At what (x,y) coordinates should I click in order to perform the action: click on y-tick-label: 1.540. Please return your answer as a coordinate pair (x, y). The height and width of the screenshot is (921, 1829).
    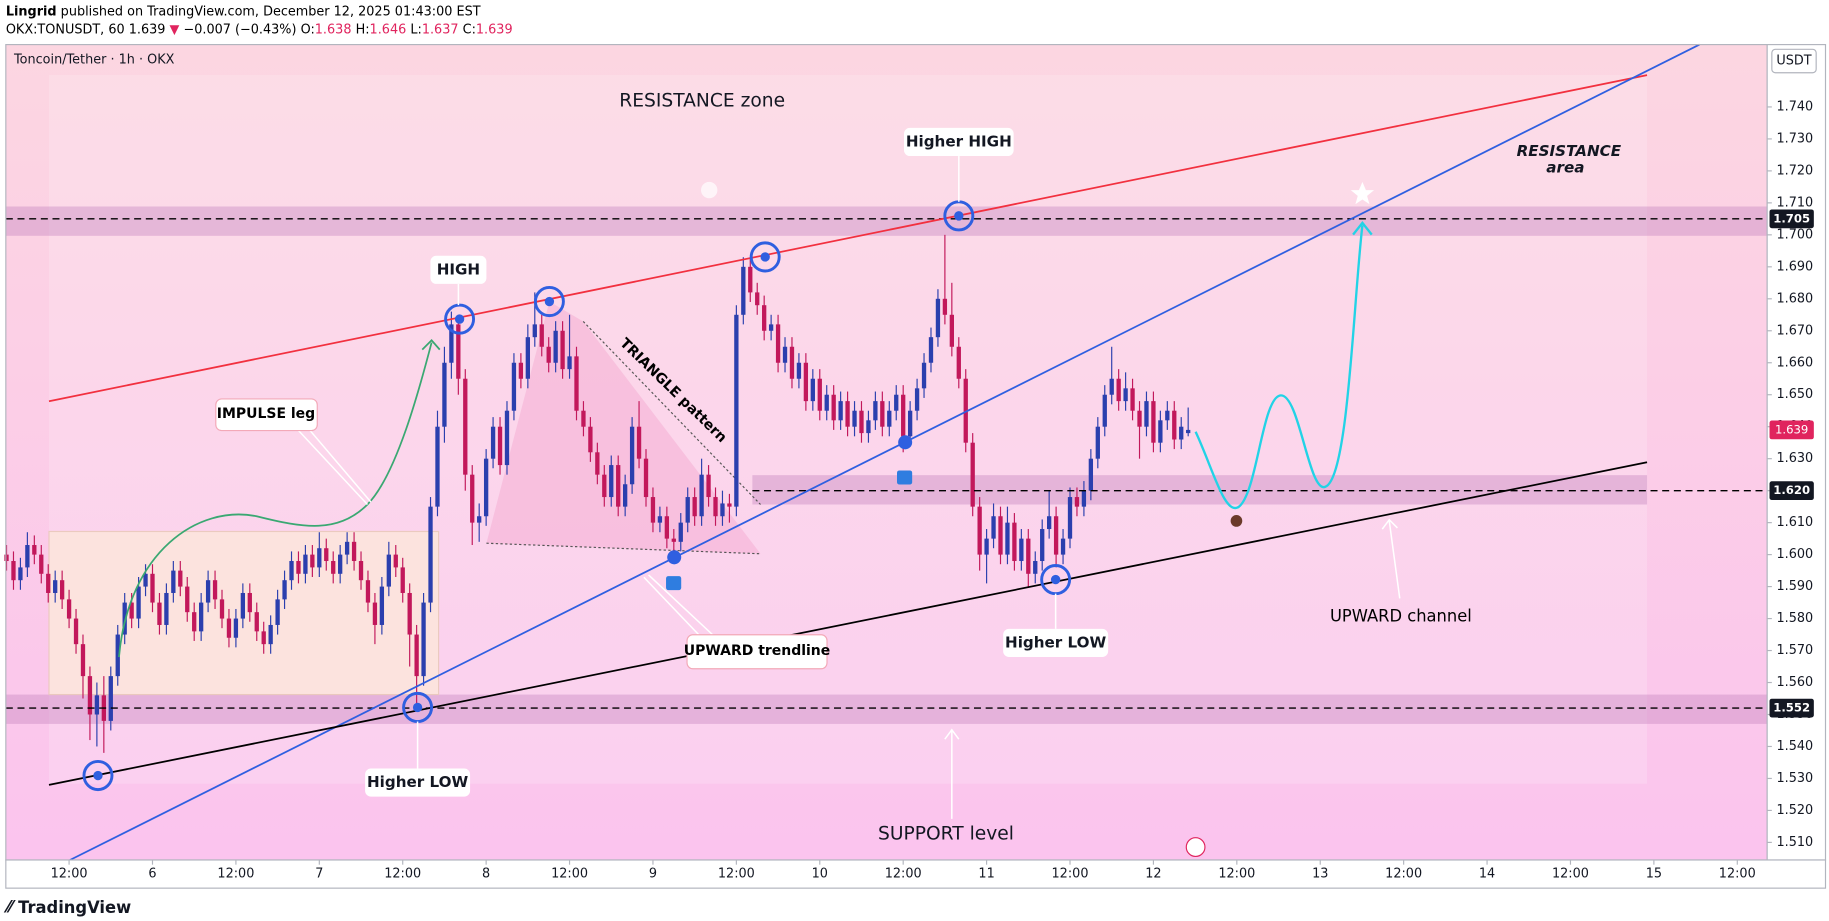
    Looking at the image, I should click on (1795, 746).